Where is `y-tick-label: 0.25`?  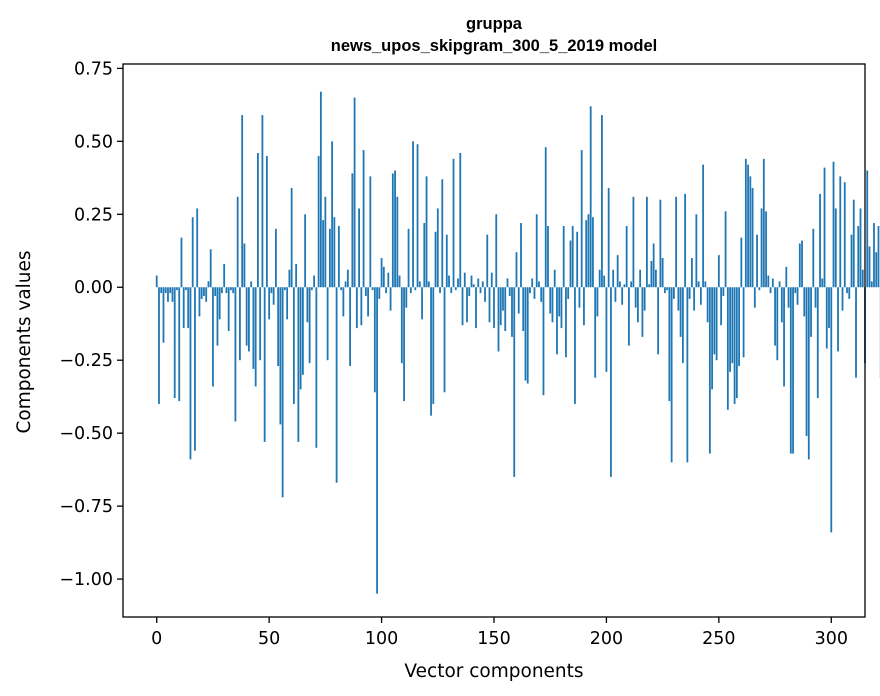
y-tick-label: 0.25 is located at coordinates (93, 215).